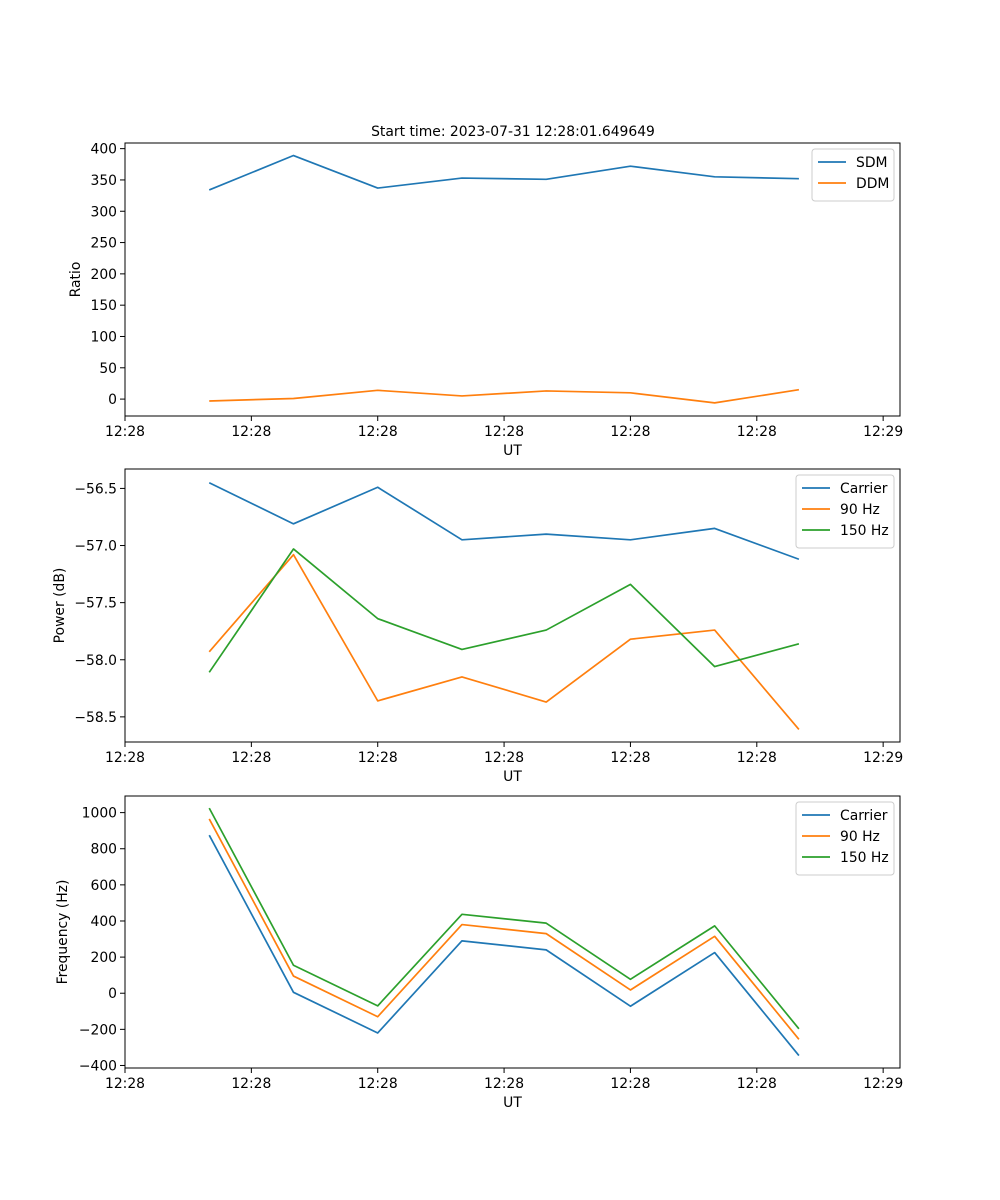  I want to click on y-tick-label: −58.5, so click(95, 718).